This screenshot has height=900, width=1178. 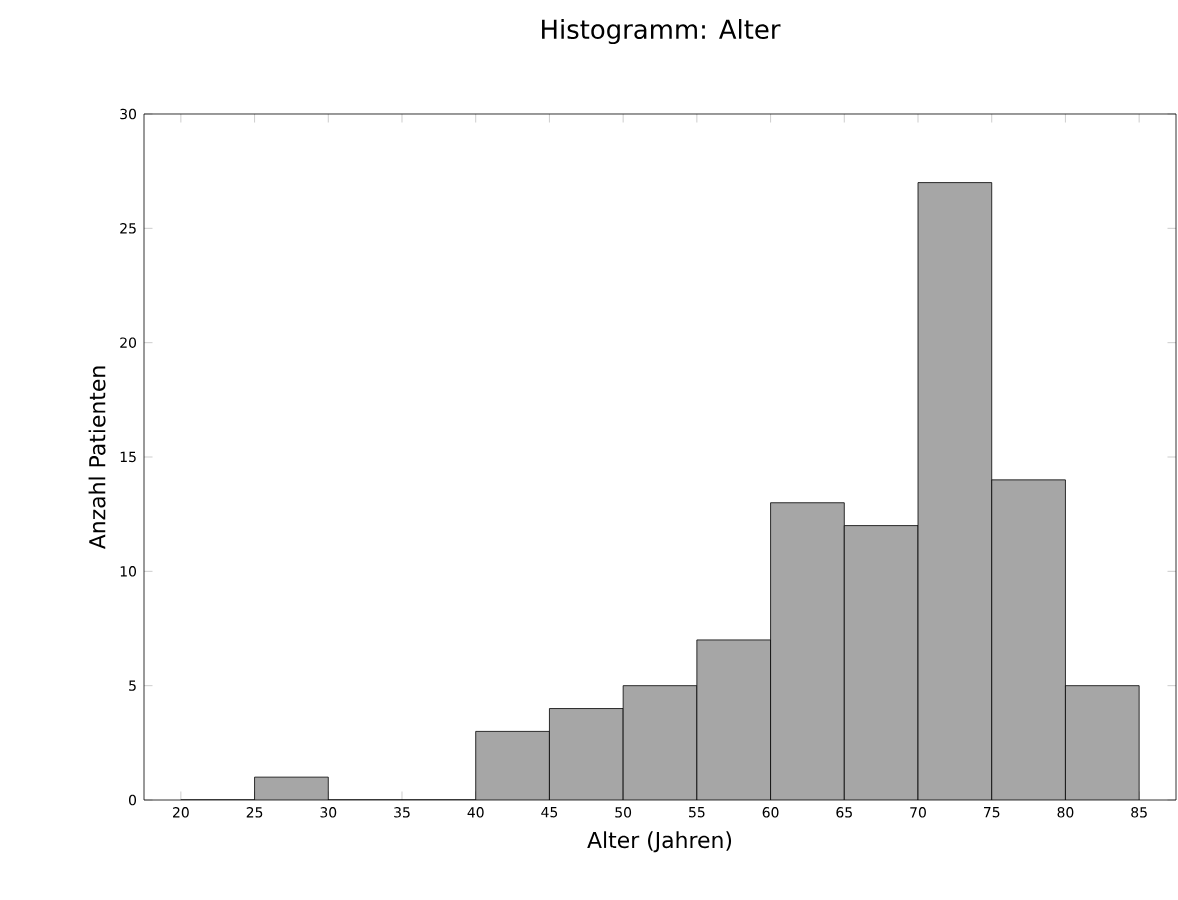 I want to click on x-axis-title: Alter (Jahren), so click(x=659, y=842).